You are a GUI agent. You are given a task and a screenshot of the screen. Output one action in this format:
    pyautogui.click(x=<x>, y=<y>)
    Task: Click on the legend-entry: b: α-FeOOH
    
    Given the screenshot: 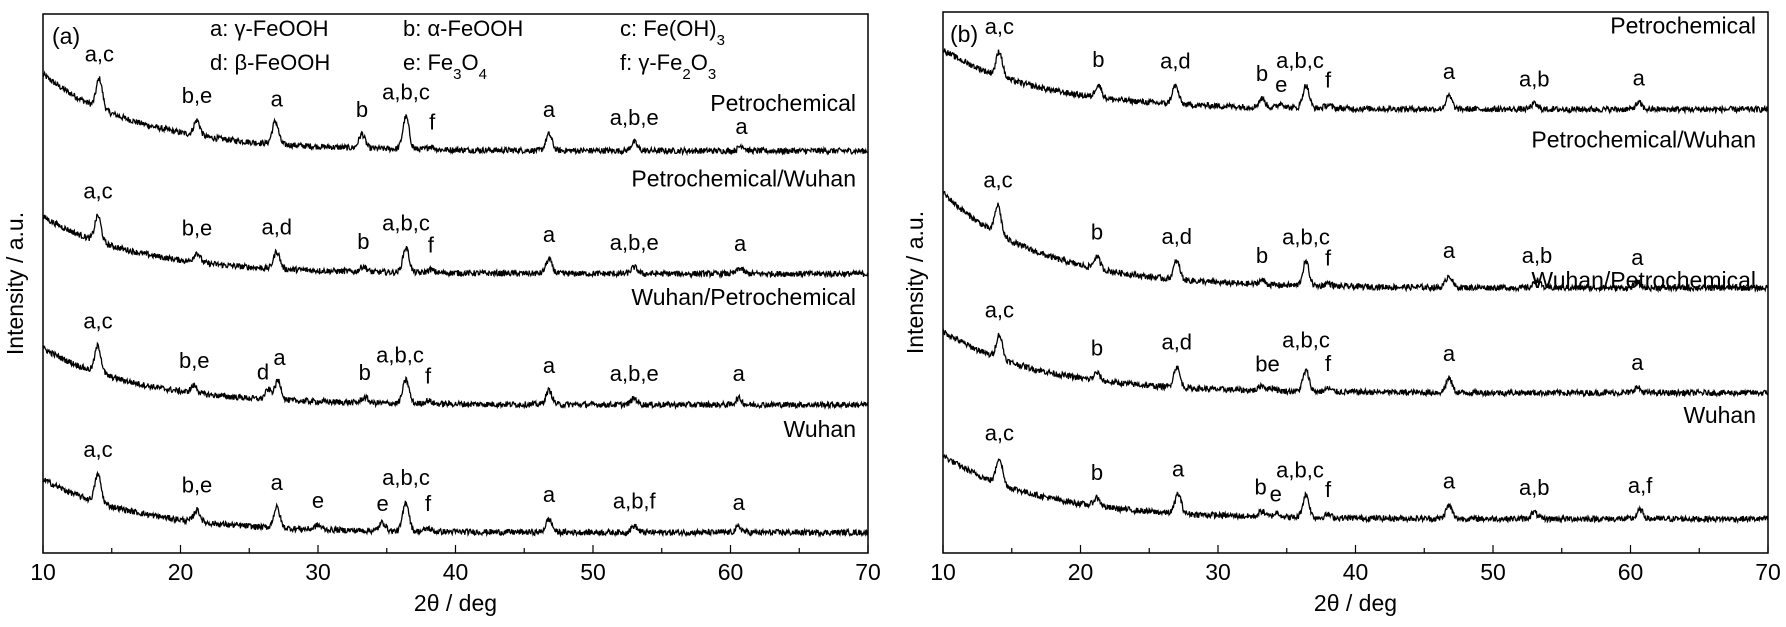 What is the action you would take?
    pyautogui.click(x=463, y=28)
    